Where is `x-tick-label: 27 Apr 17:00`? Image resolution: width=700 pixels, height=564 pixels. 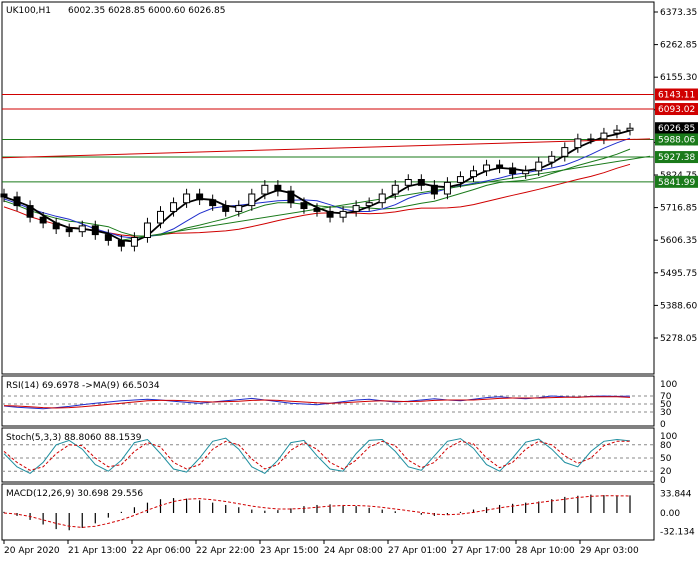 x-tick-label: 27 Apr 17:00 is located at coordinates (481, 551).